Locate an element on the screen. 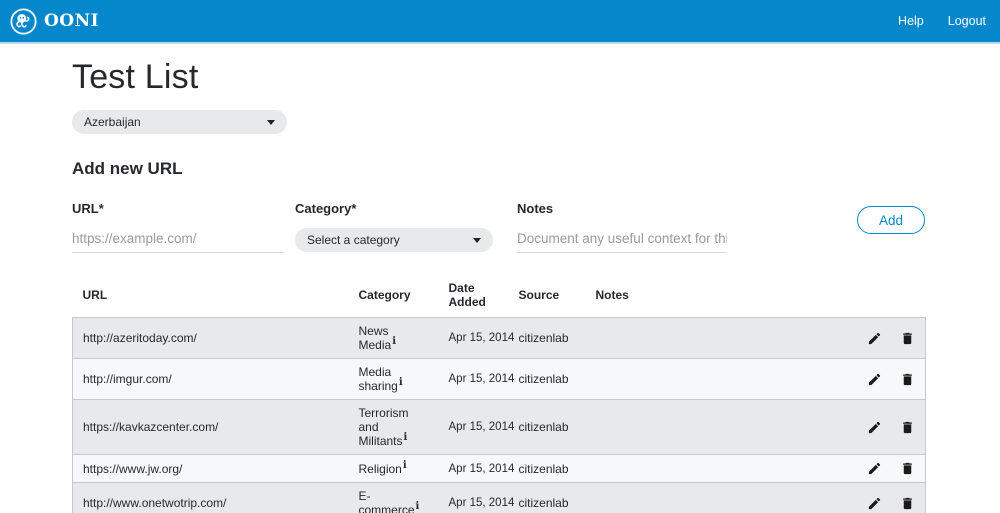  category-text: Religion is located at coordinates (380, 468).